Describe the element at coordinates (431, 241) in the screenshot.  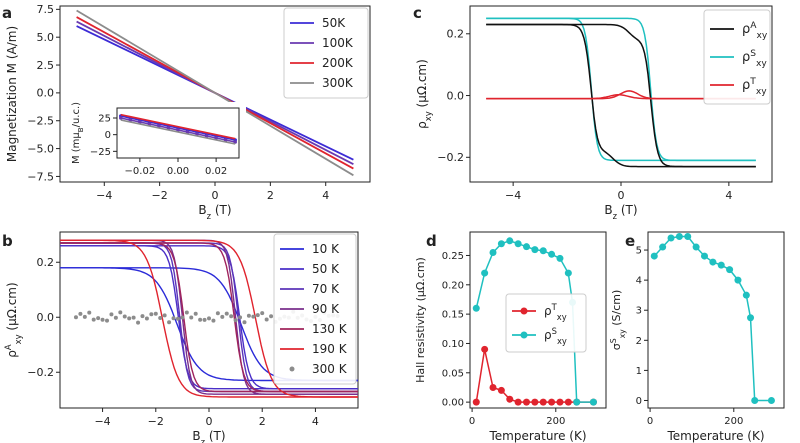
I see `panel-label-d: d` at that location.